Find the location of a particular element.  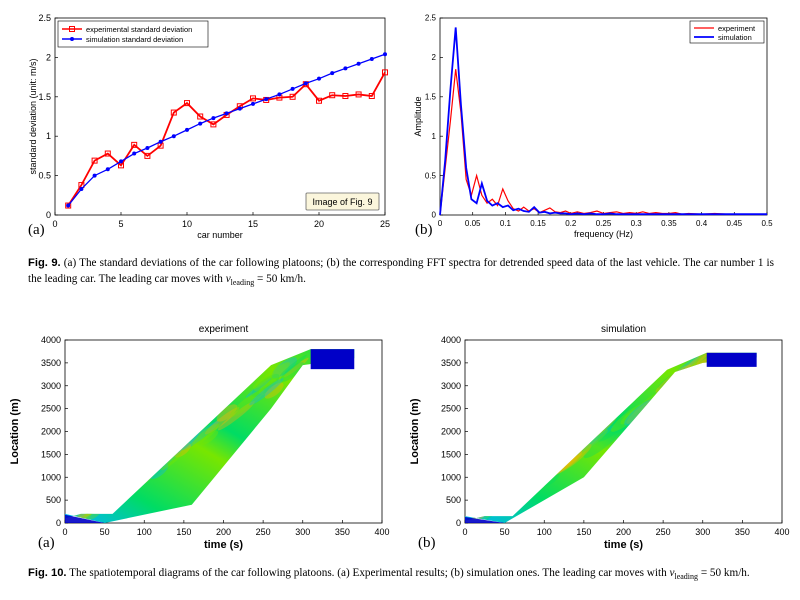

fig9b-ytick-label: 0.5 is located at coordinates (431, 175).